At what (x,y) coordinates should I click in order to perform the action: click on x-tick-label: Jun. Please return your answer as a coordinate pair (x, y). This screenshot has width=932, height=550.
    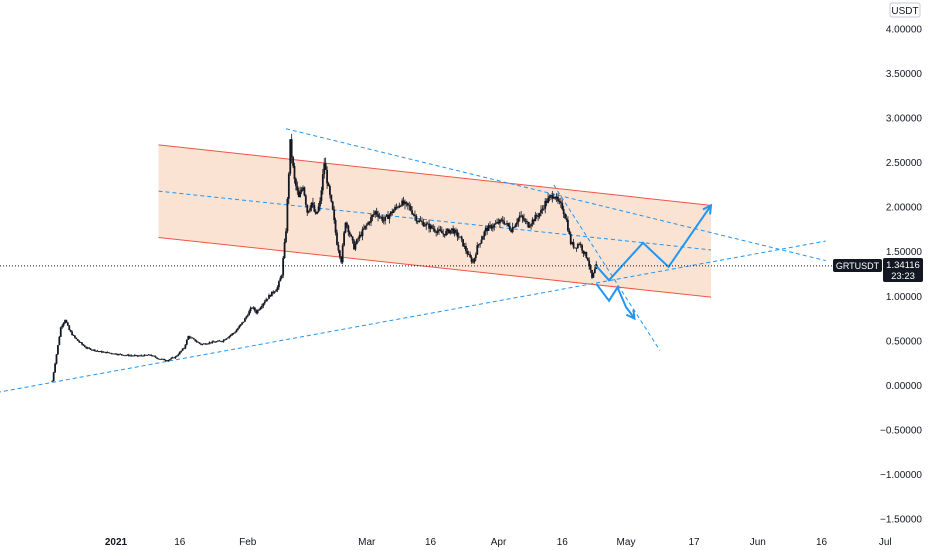
    Looking at the image, I should click on (758, 542).